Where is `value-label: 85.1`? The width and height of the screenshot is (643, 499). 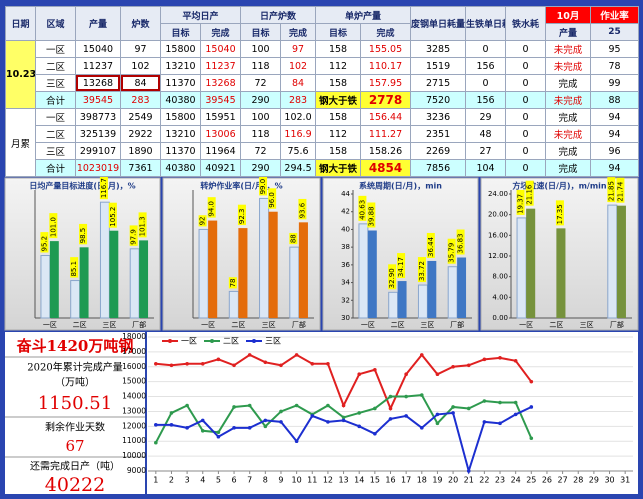 value-label: 85.1 is located at coordinates (74, 267).